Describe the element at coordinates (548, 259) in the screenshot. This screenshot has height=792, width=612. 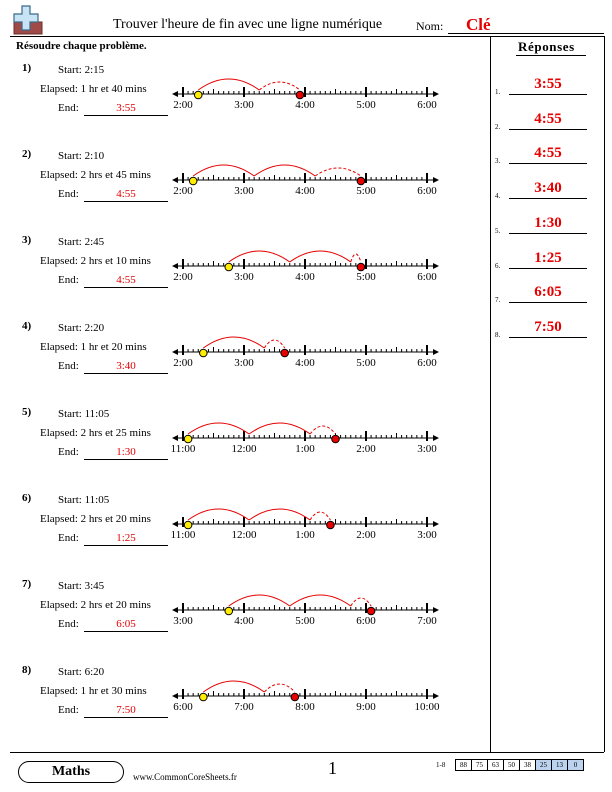
I see `answer-value: 1:25` at that location.